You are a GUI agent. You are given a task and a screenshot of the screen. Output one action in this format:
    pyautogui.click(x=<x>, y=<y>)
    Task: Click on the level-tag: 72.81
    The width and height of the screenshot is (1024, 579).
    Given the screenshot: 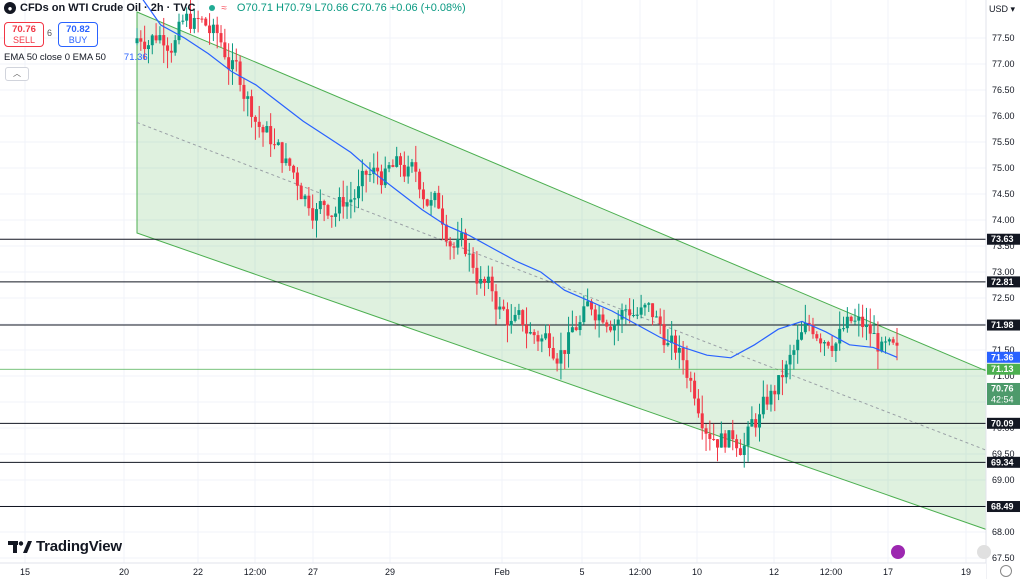 What is the action you would take?
    pyautogui.click(x=1002, y=282)
    